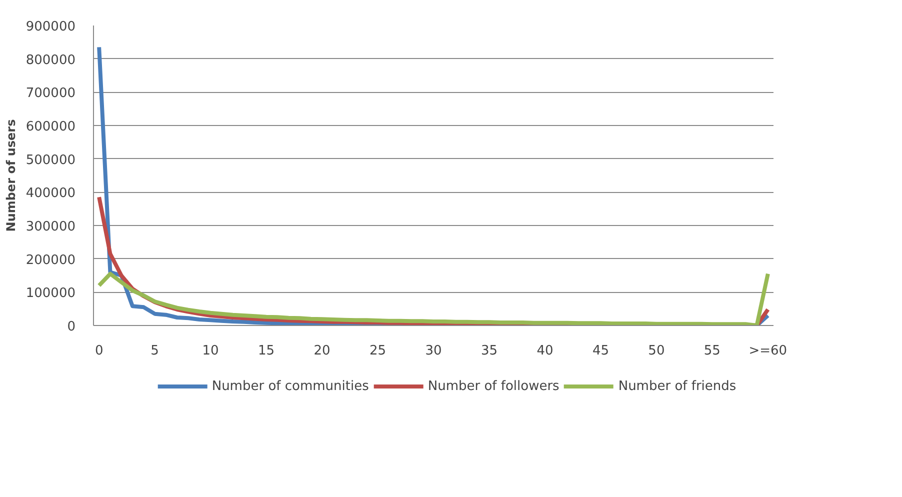  Describe the element at coordinates (51, 260) in the screenshot. I see `y-tick-label: 200000` at that location.